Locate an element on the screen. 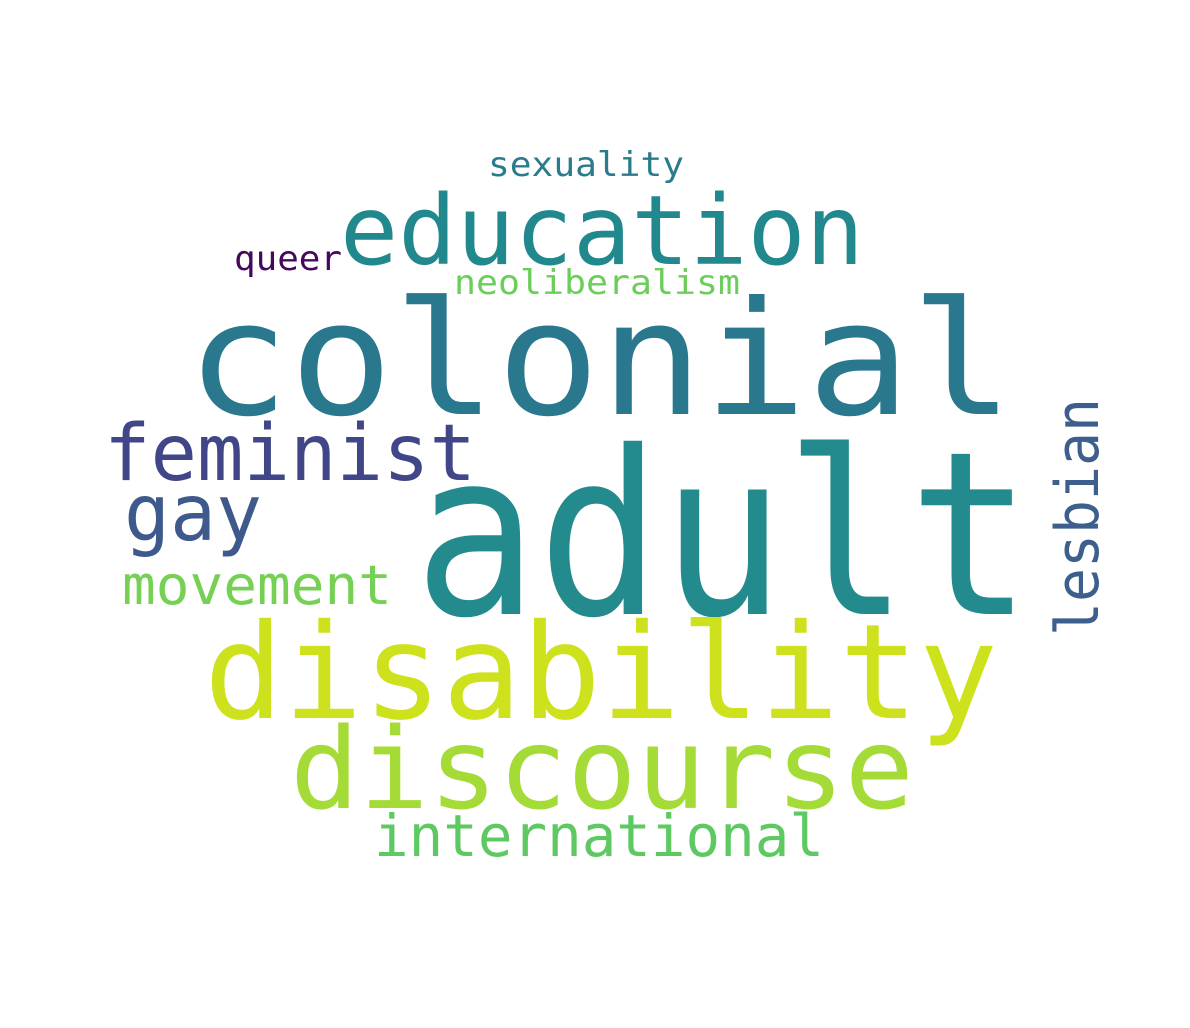 Image resolution: width=1190 pixels, height=1028 pixels. word-movement: movement is located at coordinates (257, 585).